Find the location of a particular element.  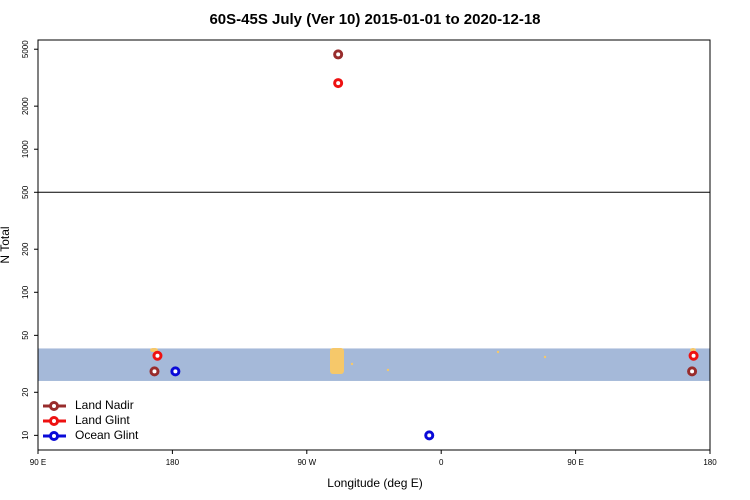

y-tick-label: 5000 is located at coordinates (25, 49).